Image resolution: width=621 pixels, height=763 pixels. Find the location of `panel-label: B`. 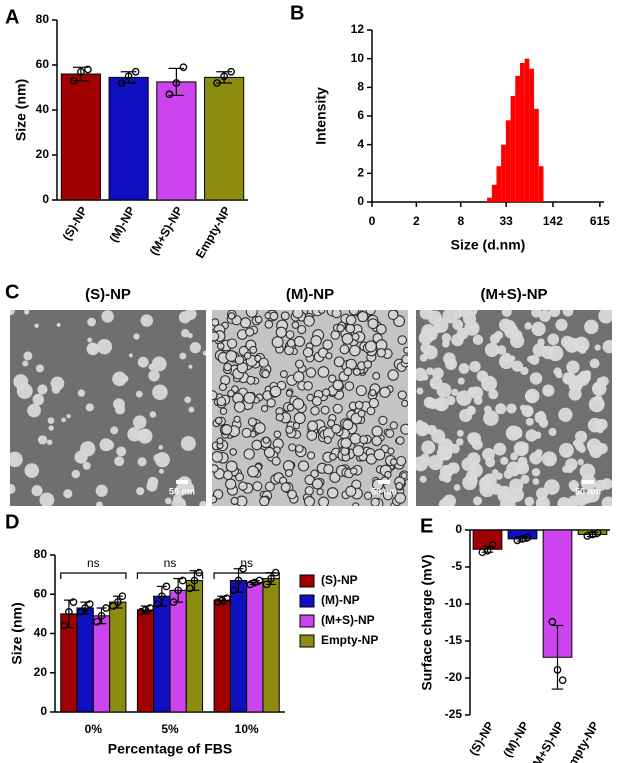

panel-label: B is located at coordinates (297, 13).